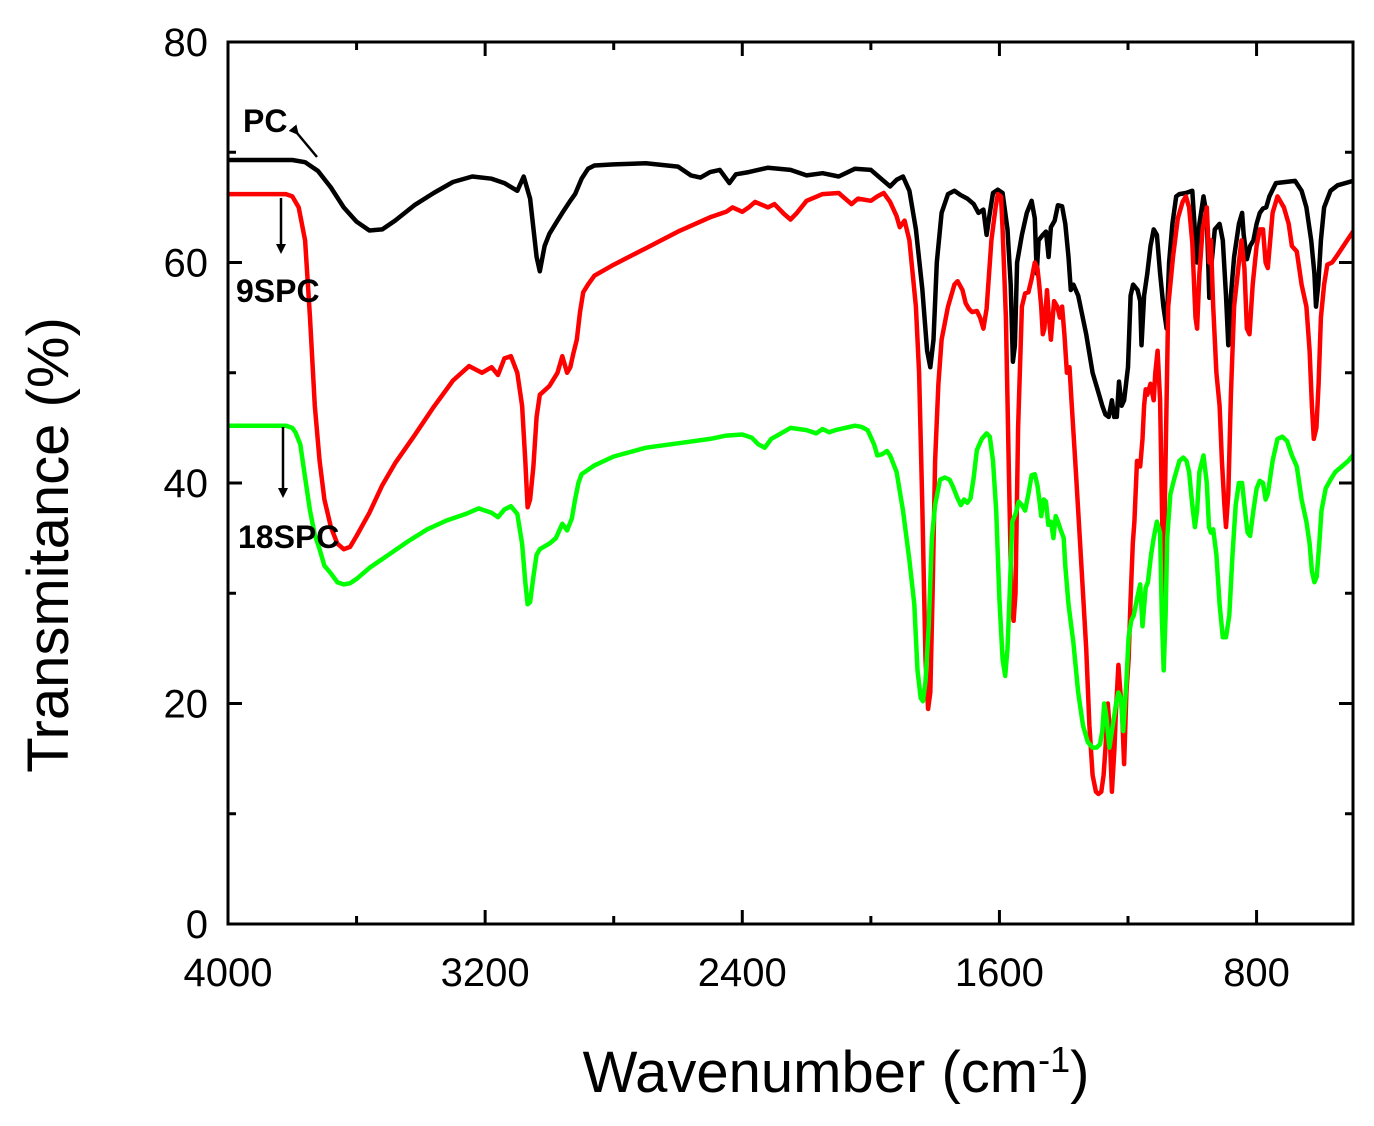  What do you see at coordinates (48, 545) in the screenshot?
I see `y-axis-title: Transmitance (%)` at bounding box center [48, 545].